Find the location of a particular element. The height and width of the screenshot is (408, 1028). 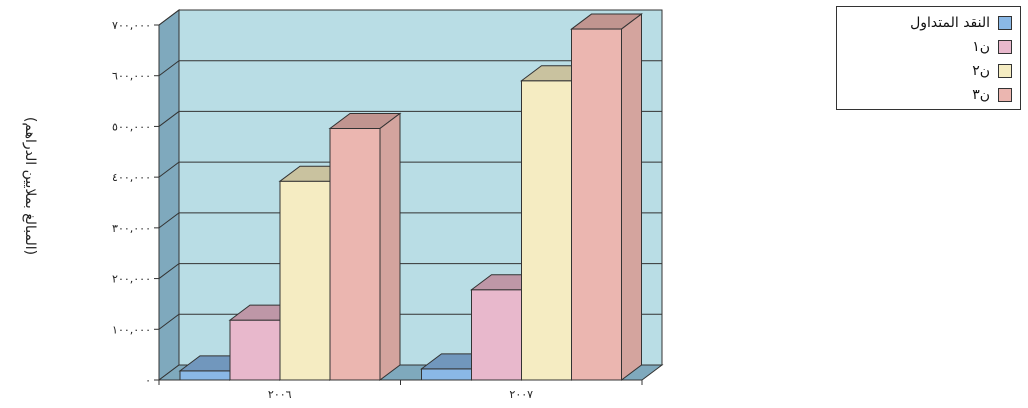

legend-item-m2: ن٢ is located at coordinates (927, 71).